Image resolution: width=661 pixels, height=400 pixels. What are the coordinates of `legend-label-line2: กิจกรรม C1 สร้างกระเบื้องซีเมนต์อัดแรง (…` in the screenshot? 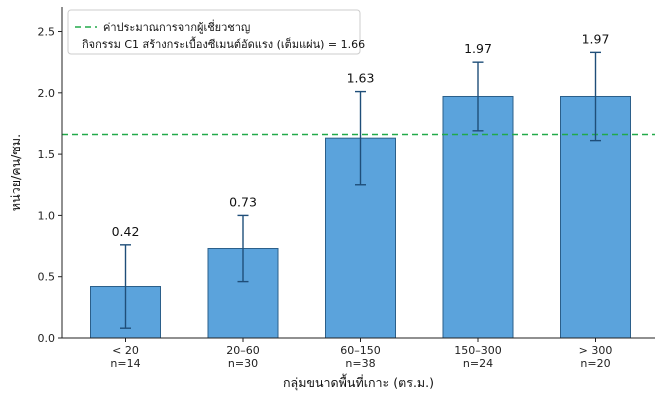 It's located at (223, 43).